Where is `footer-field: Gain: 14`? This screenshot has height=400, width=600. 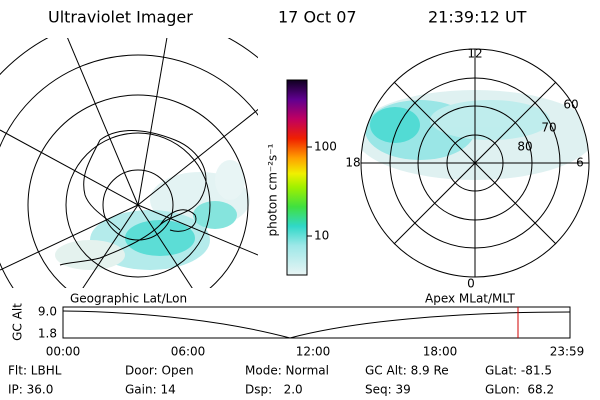 footer-field: Gain: 14 is located at coordinates (150, 390).